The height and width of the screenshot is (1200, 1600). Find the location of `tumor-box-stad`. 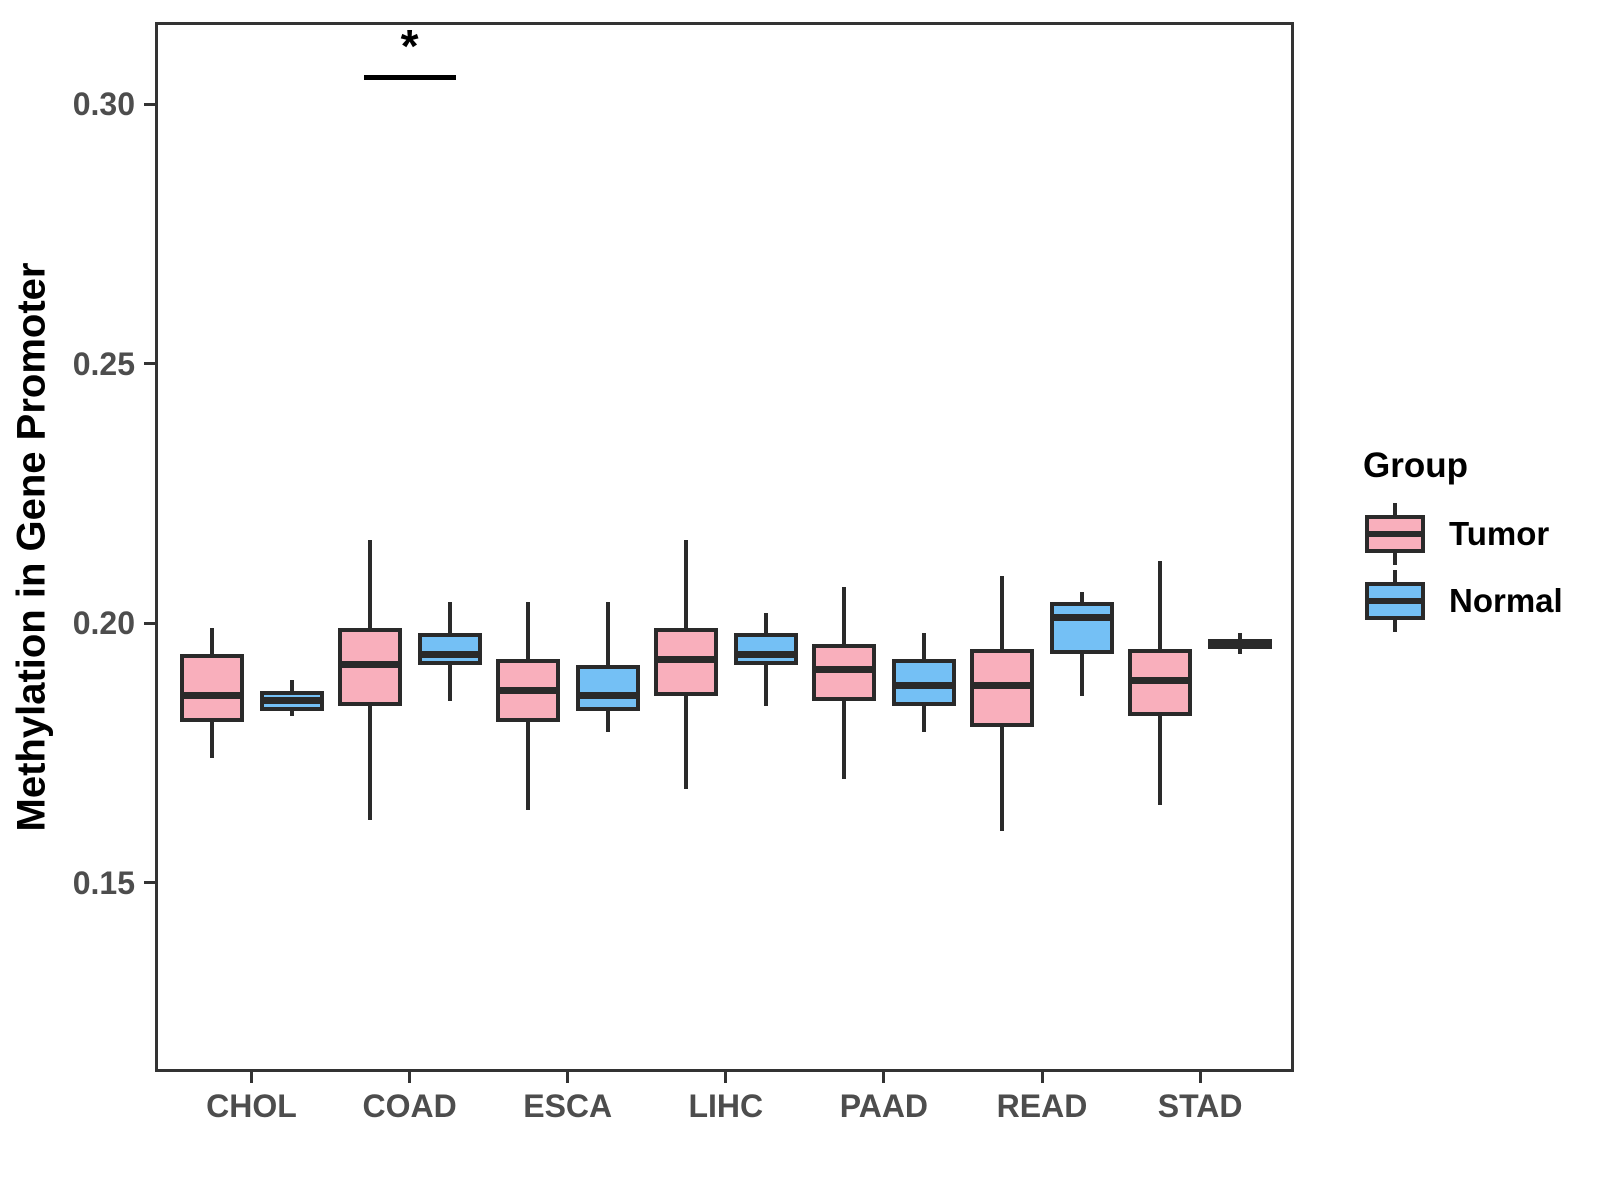

tumor-box-stad is located at coordinates (1160, 682).